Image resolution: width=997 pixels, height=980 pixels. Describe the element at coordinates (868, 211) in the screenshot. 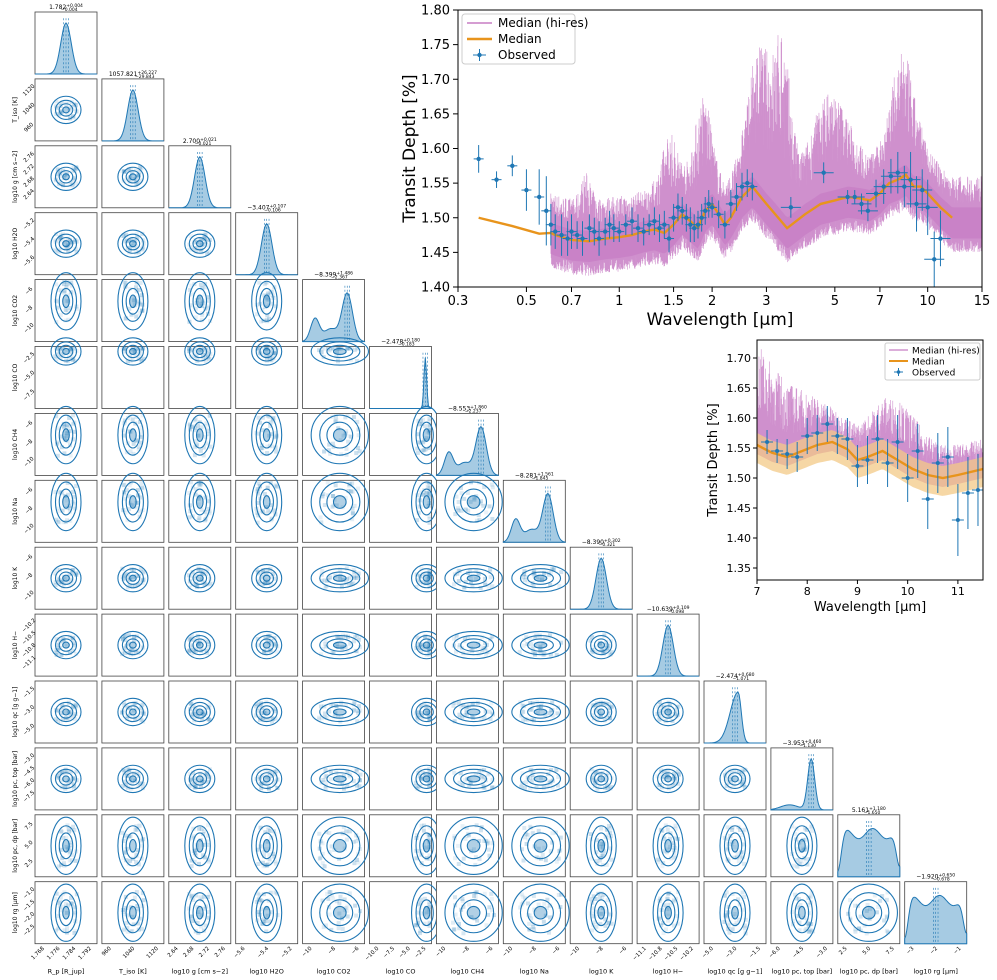

I see `observed-marker` at that location.